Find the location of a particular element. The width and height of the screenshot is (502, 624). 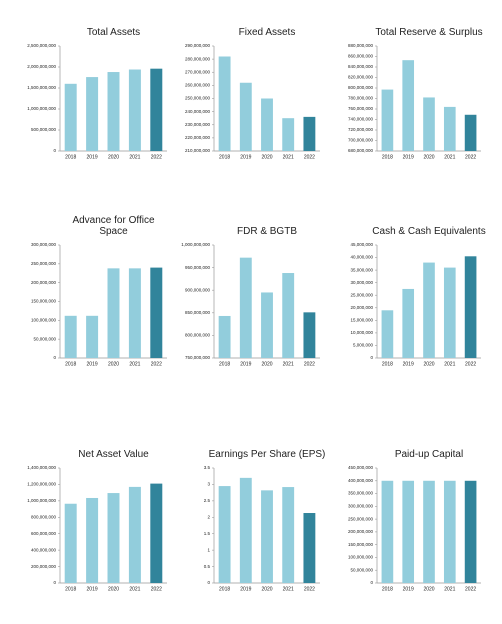

y-tick-label: 30,000,000 is located at coordinates (361, 282).